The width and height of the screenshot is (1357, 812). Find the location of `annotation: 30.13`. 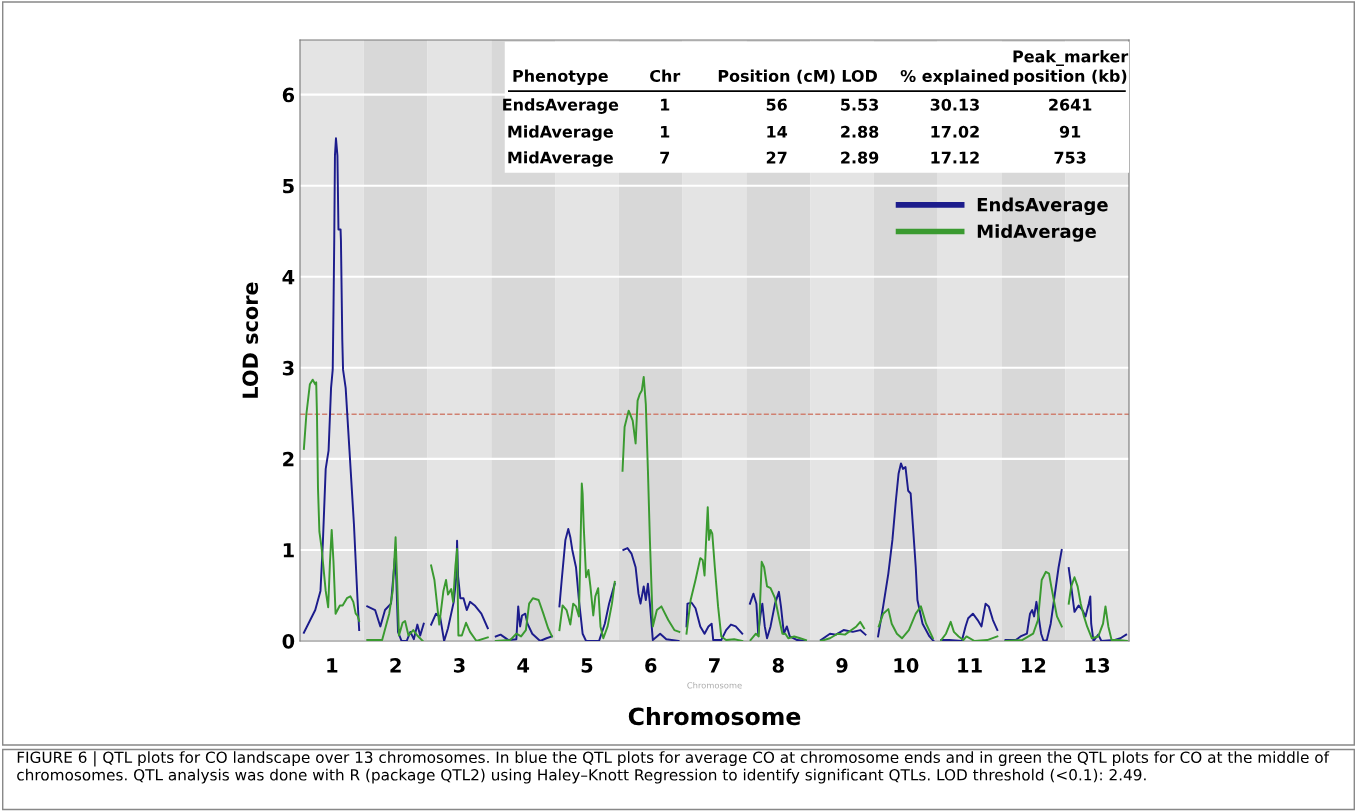

annotation: 30.13 is located at coordinates (954, 104).